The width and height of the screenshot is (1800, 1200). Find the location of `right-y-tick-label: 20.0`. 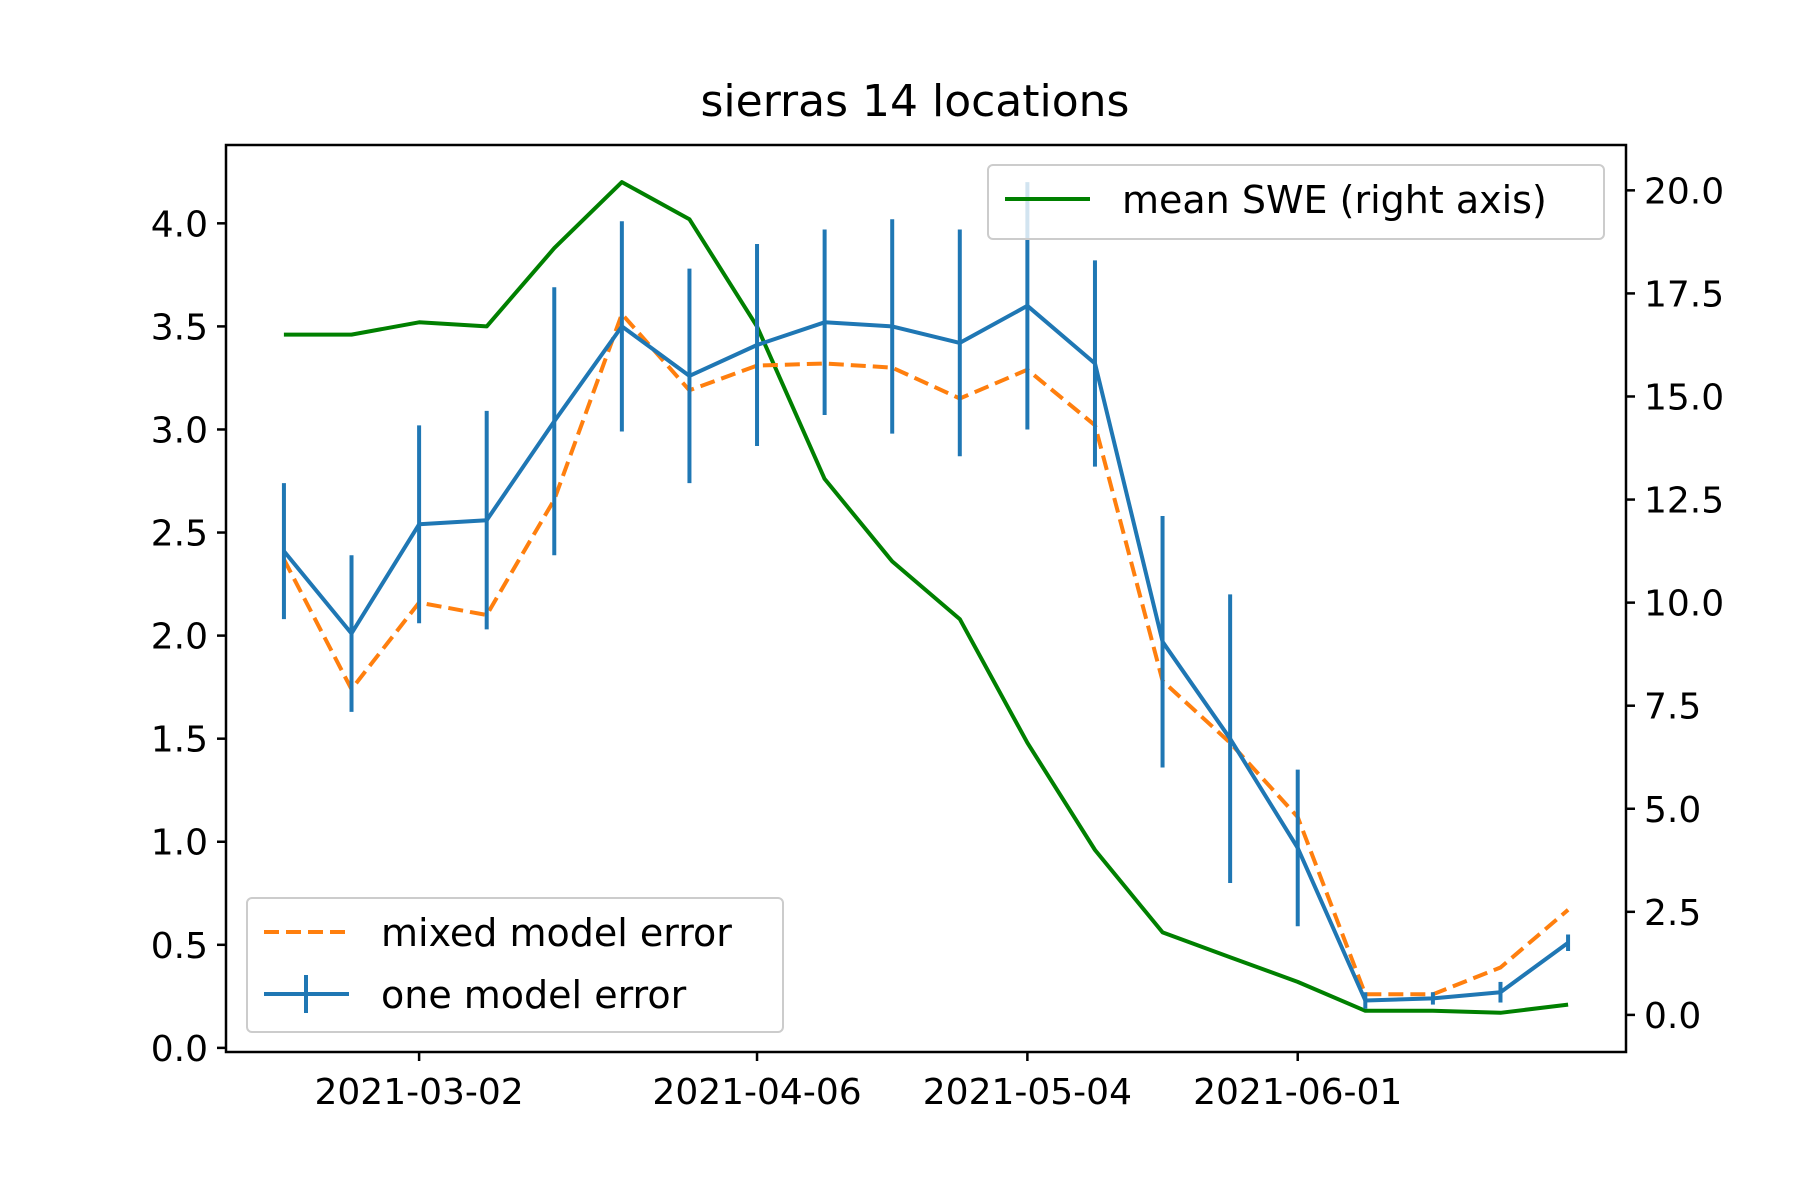

right-y-tick-label: 20.0 is located at coordinates (1684, 191).